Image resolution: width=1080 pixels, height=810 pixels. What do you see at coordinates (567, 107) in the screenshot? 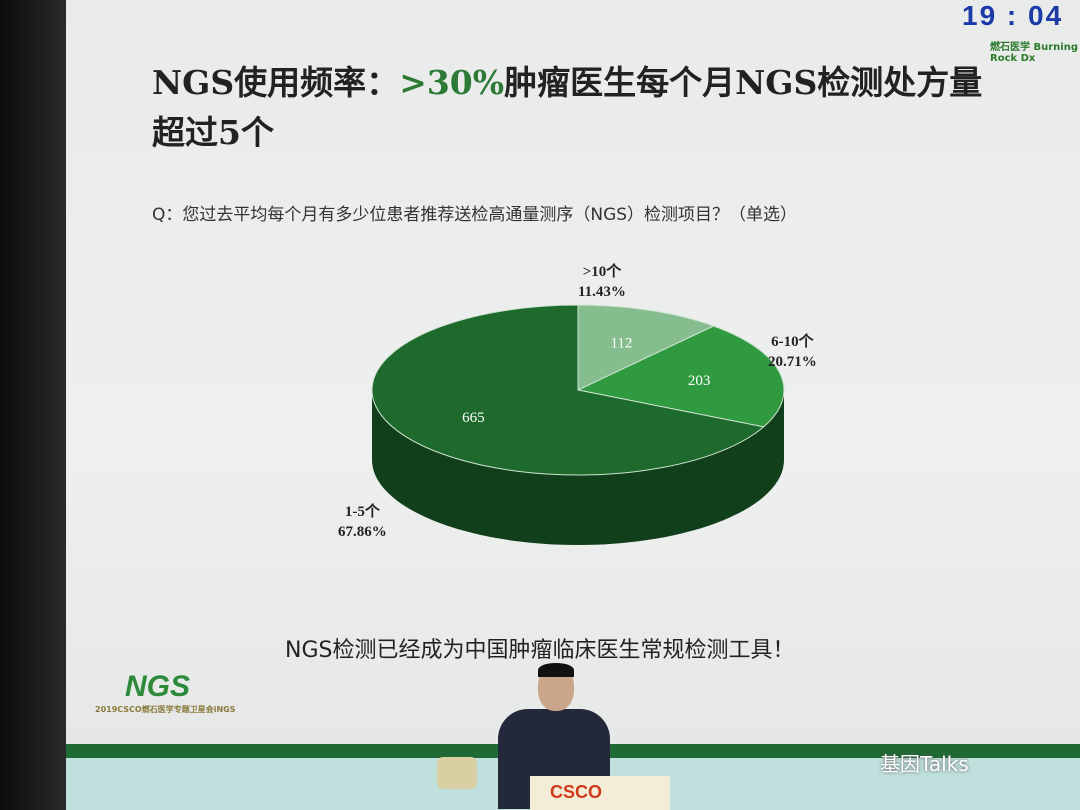
I see `title-suffix: 肿瘤医生每个月NGS检测处方量超过5个` at bounding box center [567, 107].